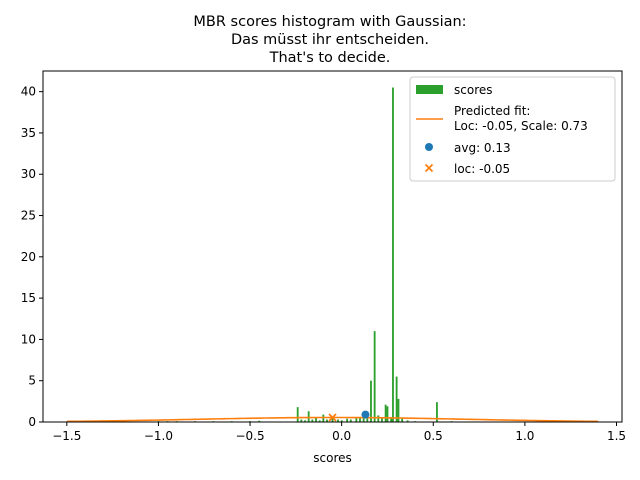  I want to click on legend-scores-label: scores, so click(473, 90).